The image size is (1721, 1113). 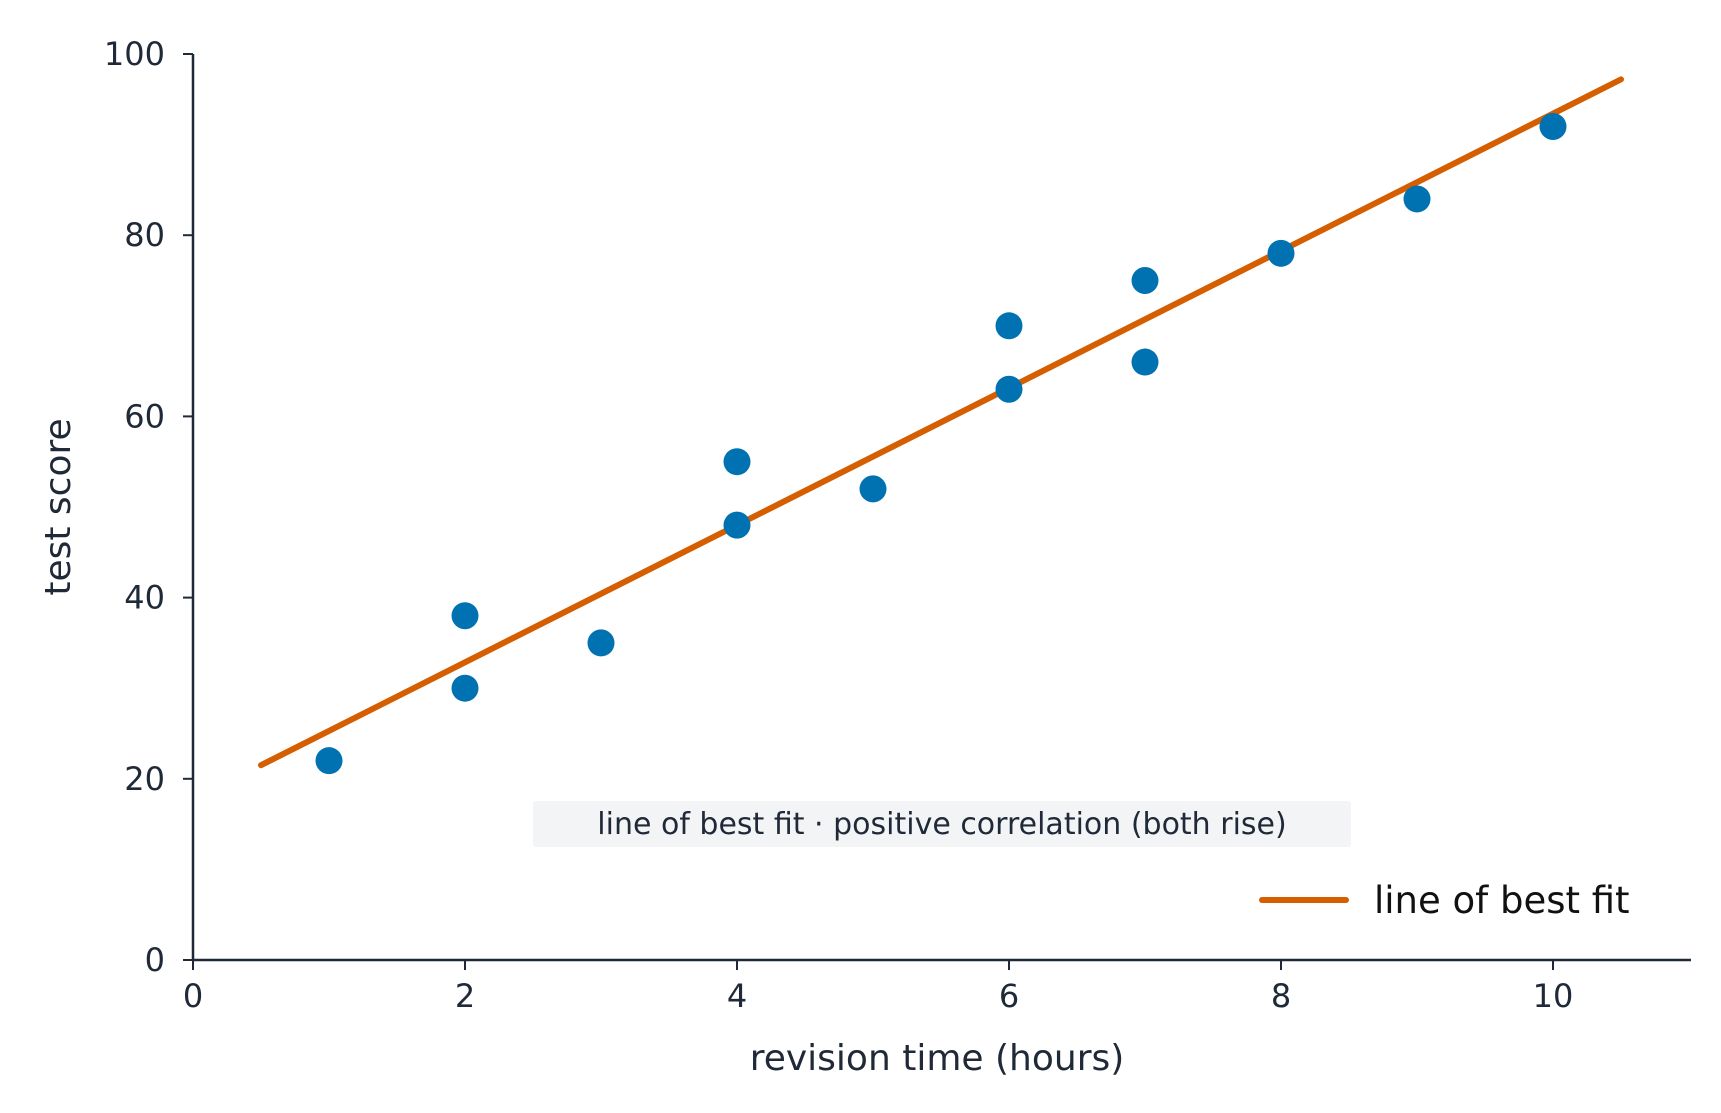 I want to click on x-tick-label: 8, so click(x=1281, y=996).